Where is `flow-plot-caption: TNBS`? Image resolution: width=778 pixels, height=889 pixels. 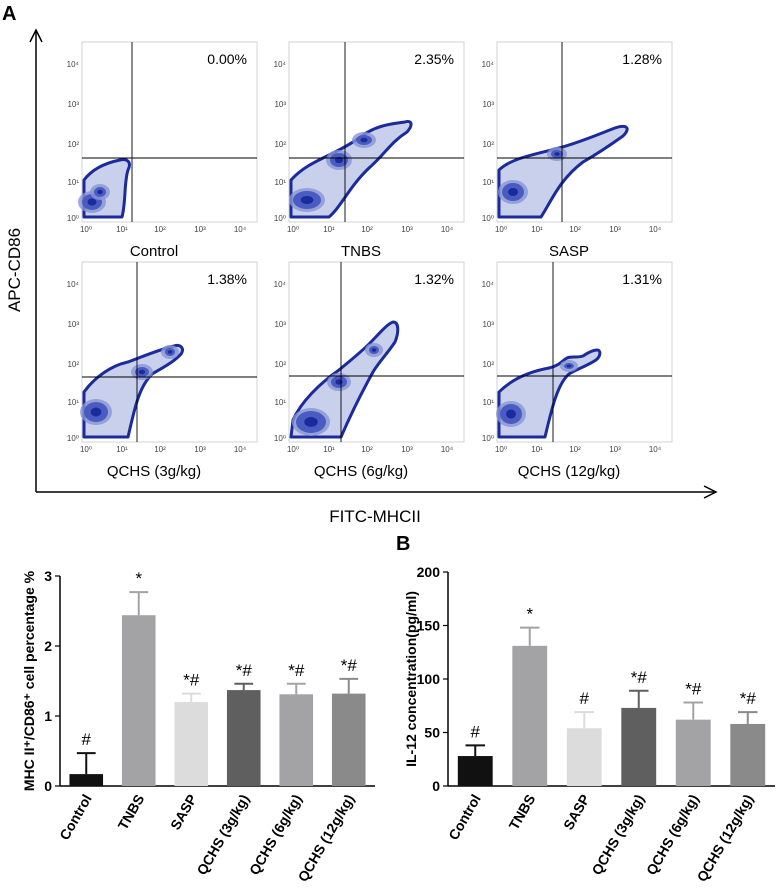 flow-plot-caption: TNBS is located at coordinates (361, 251).